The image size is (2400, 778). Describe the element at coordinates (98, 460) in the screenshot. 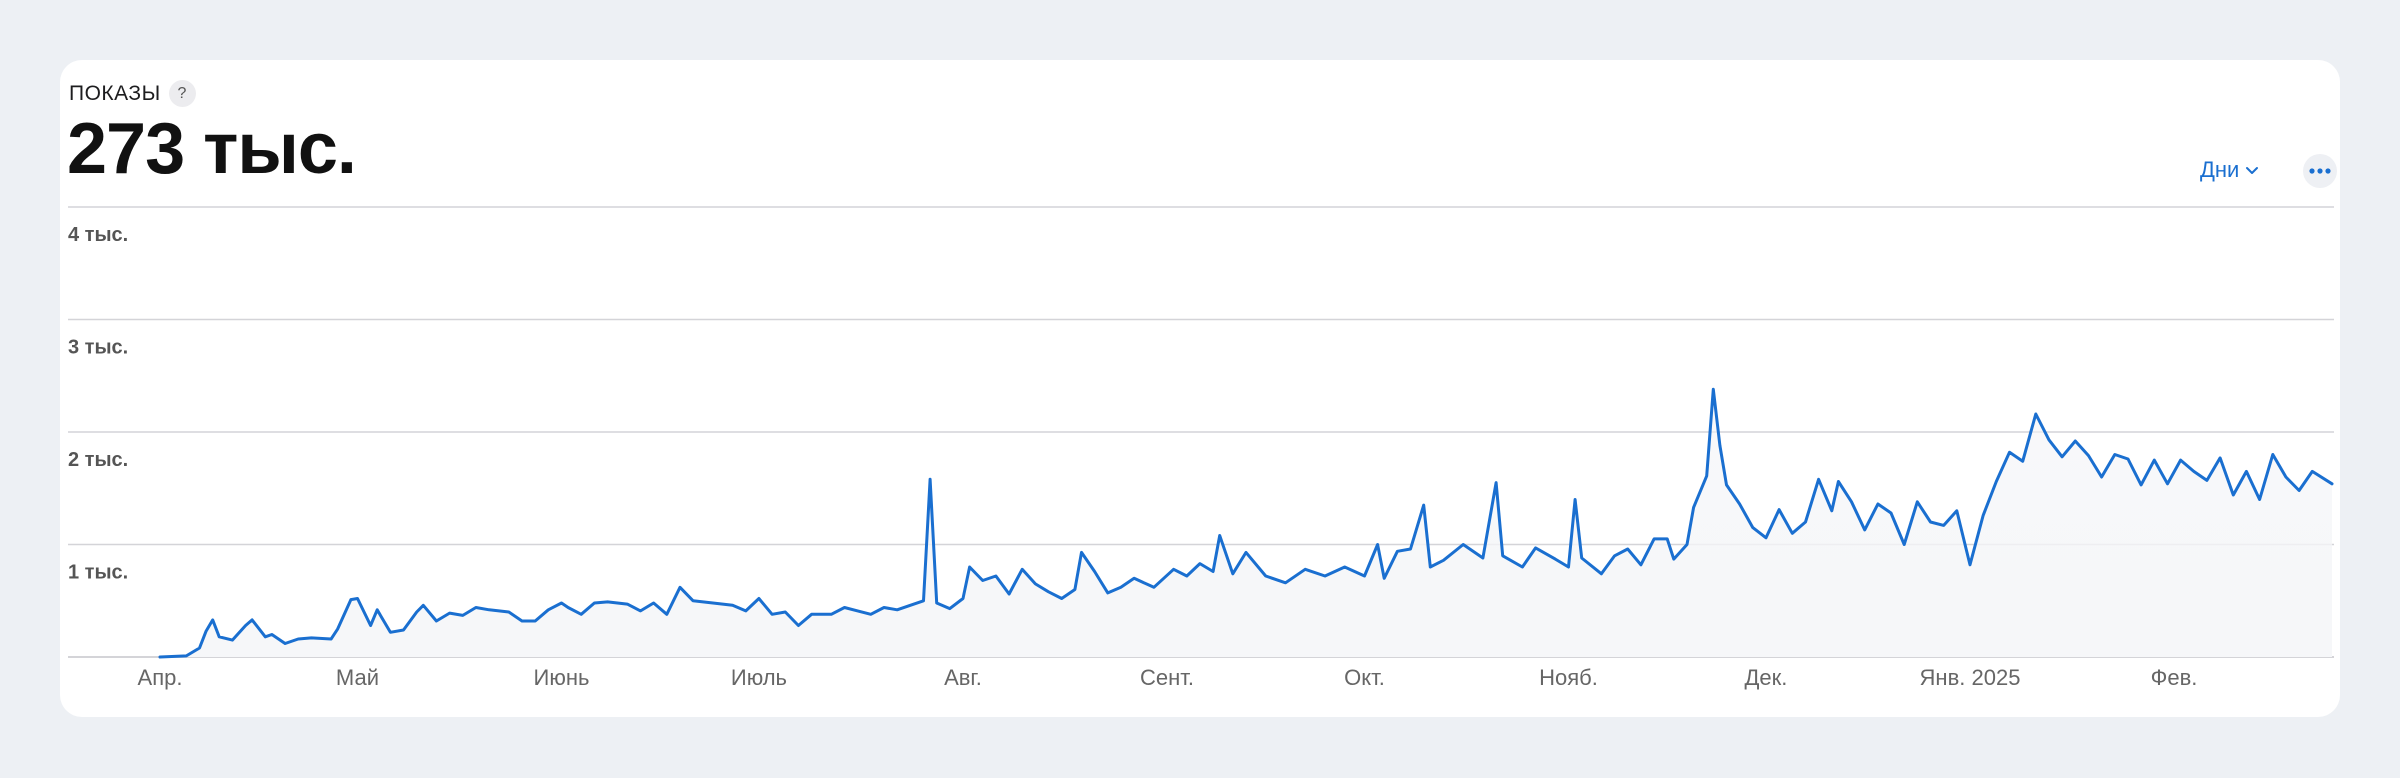

I see `y-tick-label: 2 тыс.` at that location.